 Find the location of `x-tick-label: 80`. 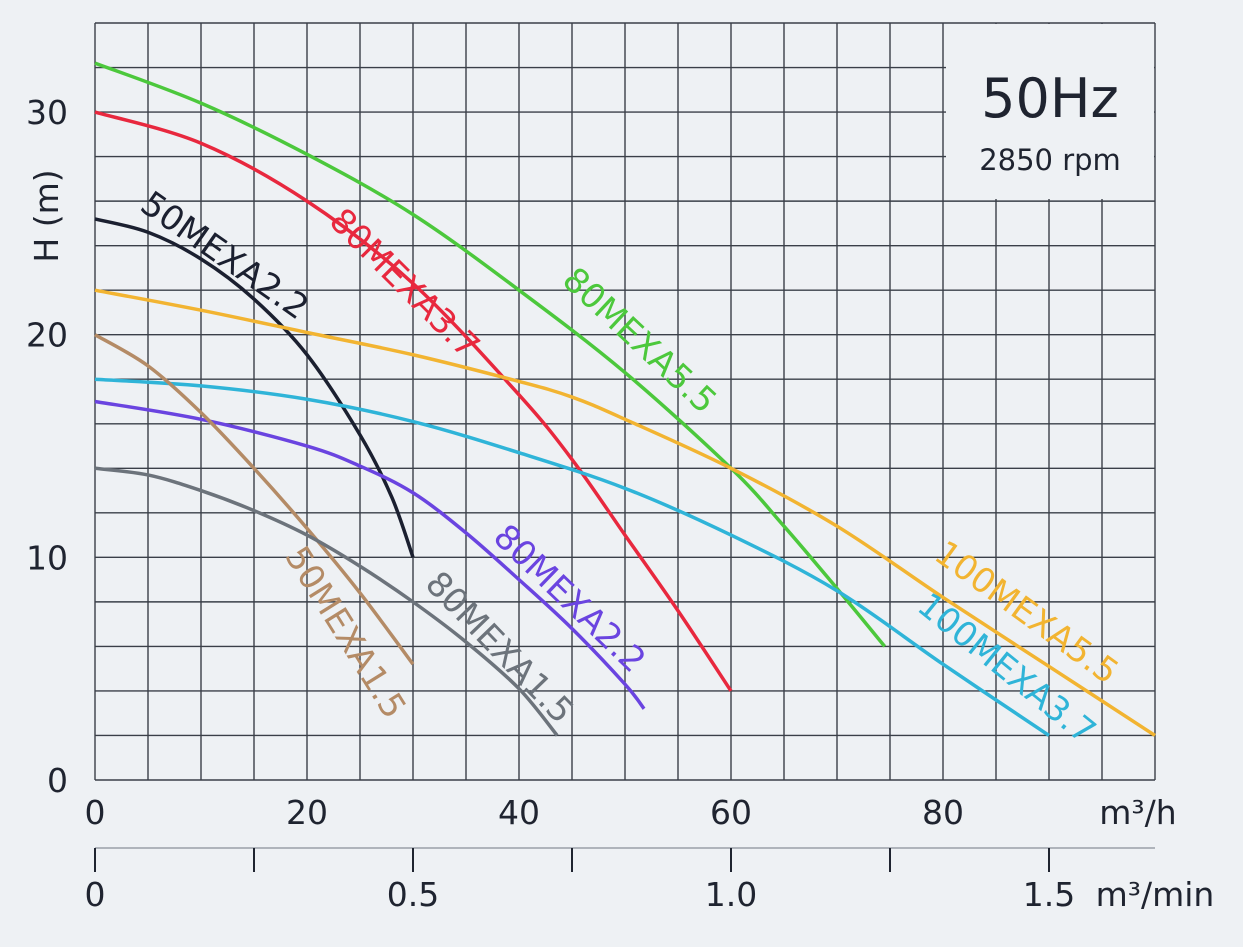

x-tick-label: 80 is located at coordinates (943, 812).